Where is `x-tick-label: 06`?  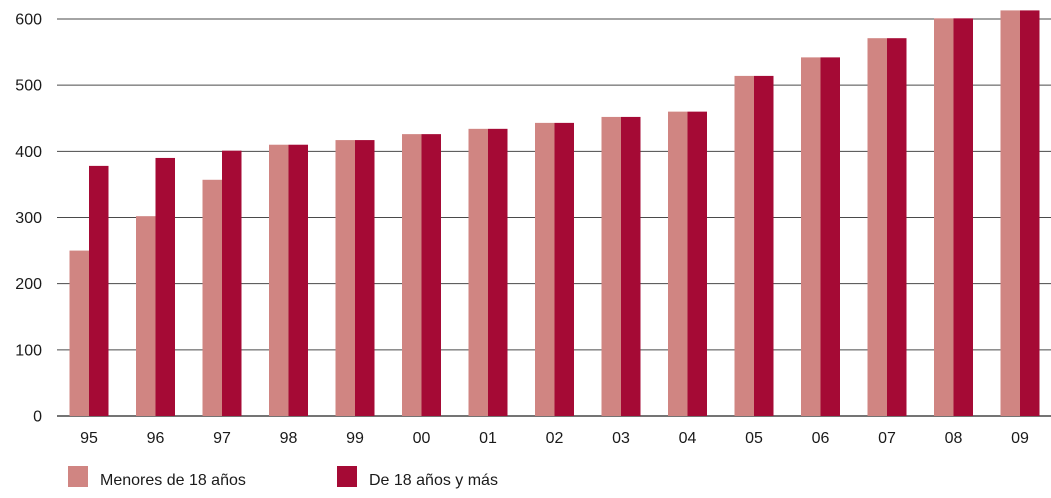
x-tick-label: 06 is located at coordinates (821, 438).